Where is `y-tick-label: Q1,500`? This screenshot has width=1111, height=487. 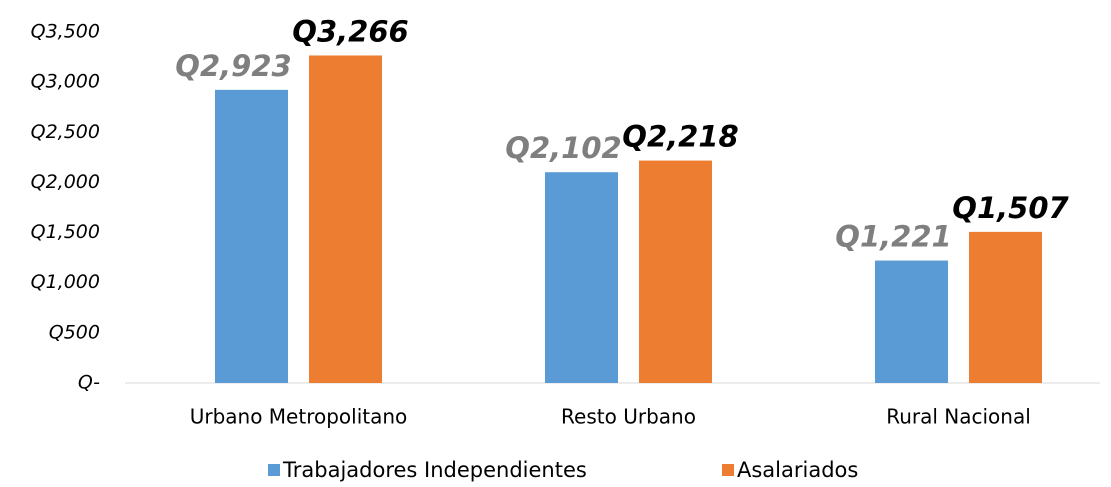 y-tick-label: Q1,500 is located at coordinates (65, 232).